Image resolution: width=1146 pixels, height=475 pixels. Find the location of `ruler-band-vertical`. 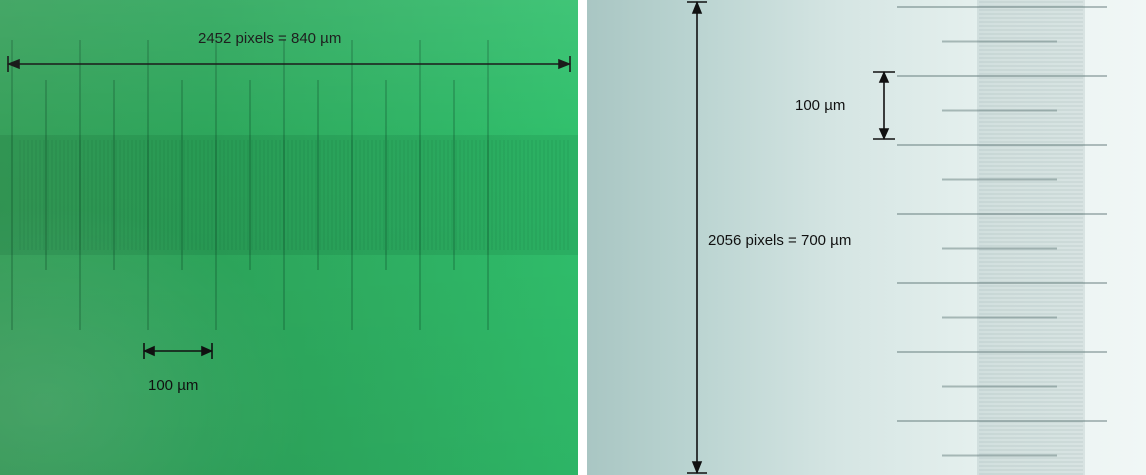

ruler-band-vertical is located at coordinates (1031, 237).